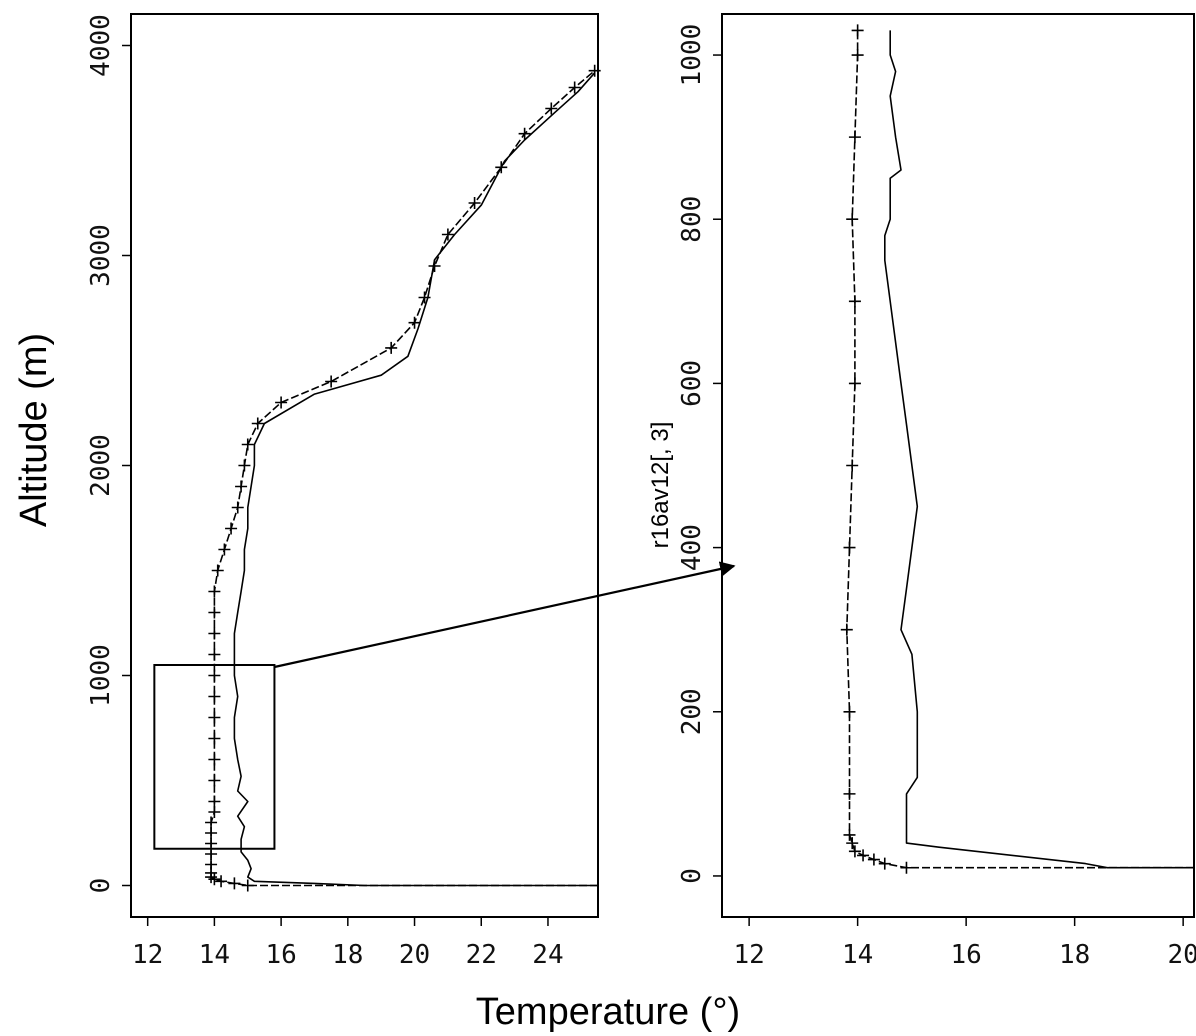 This screenshot has width=1196, height=1036. I want to click on zoom-panel-y-label: r16av12[, 3], so click(660, 485).